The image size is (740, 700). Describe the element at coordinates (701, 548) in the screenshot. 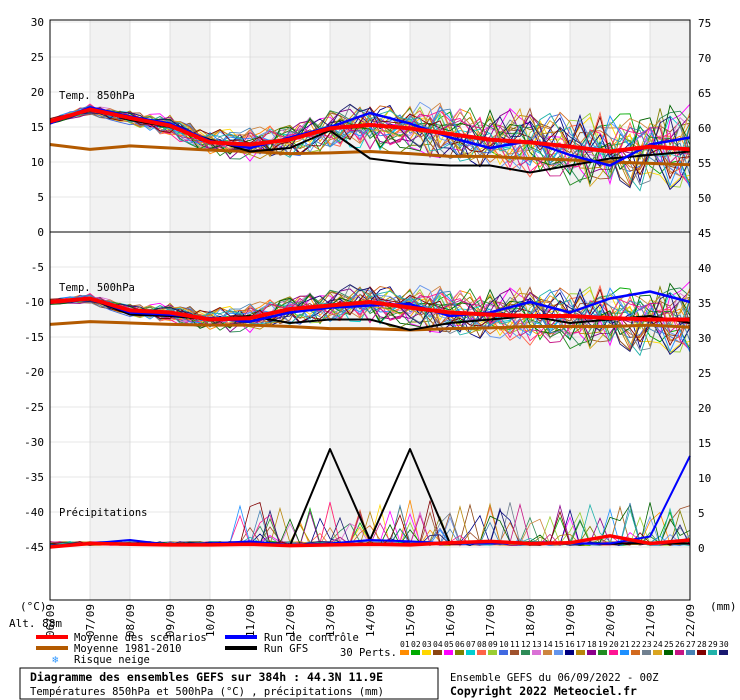

I see `y-tick-right: 0` at that location.